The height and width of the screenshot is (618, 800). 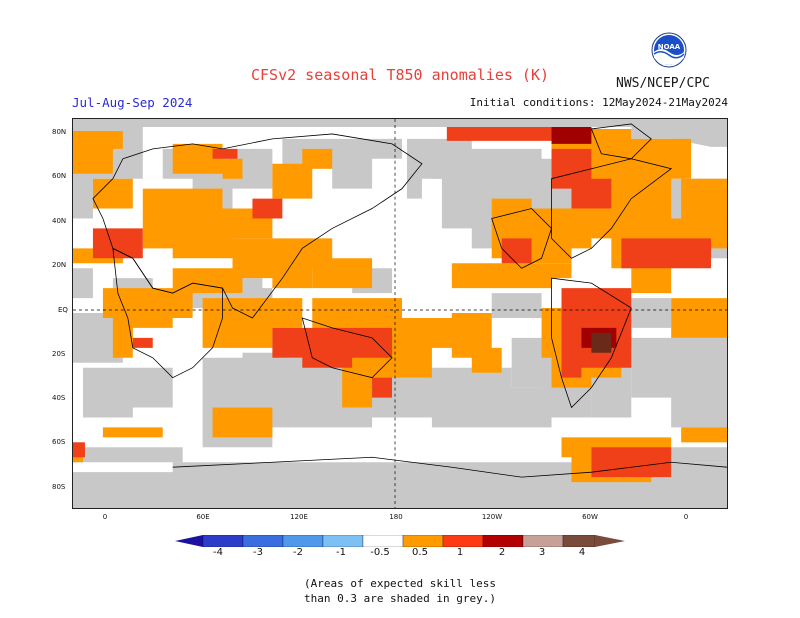 What do you see at coordinates (59, 487) in the screenshot?
I see `lat-label-80s: 80S` at bounding box center [59, 487].